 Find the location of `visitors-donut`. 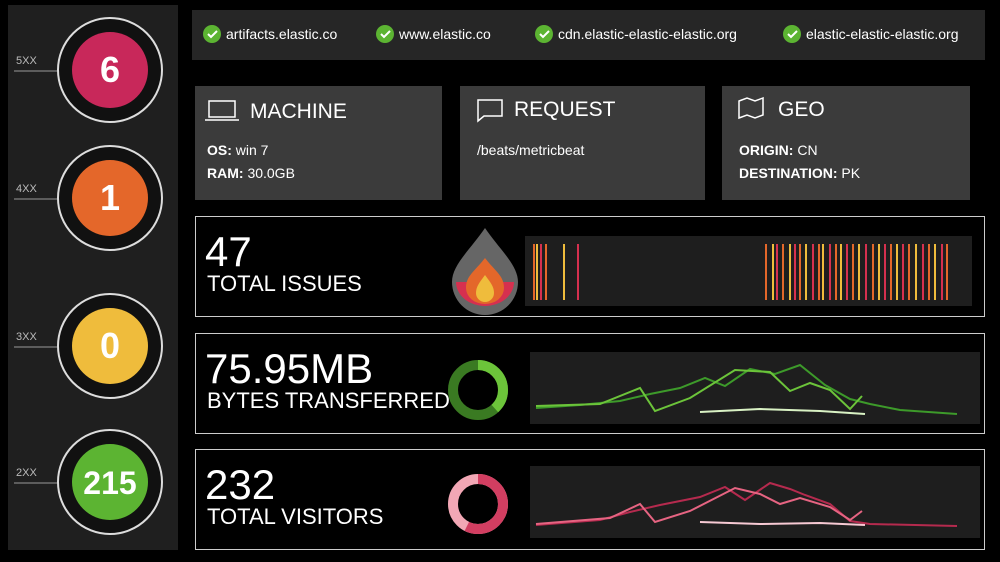

visitors-donut is located at coordinates (478, 504).